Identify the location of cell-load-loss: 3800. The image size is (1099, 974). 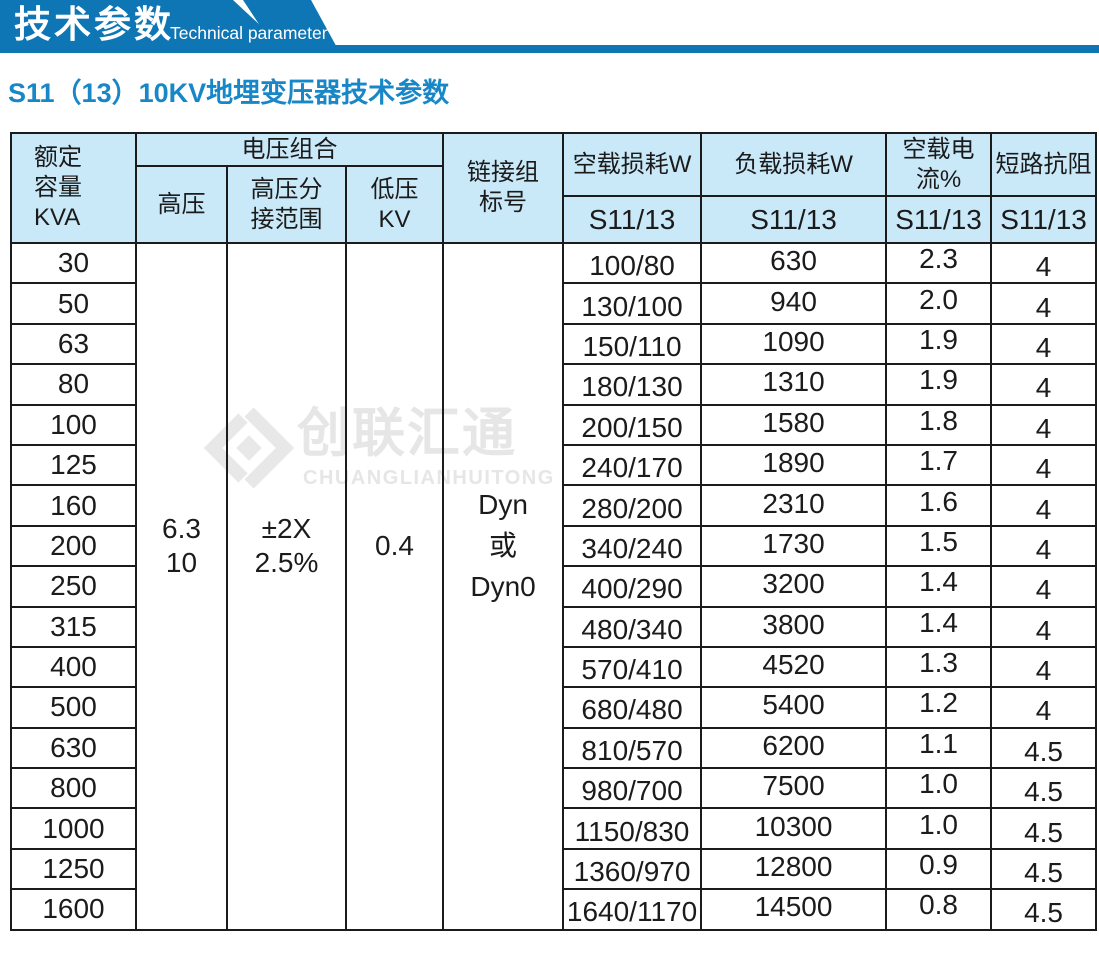
(794, 626).